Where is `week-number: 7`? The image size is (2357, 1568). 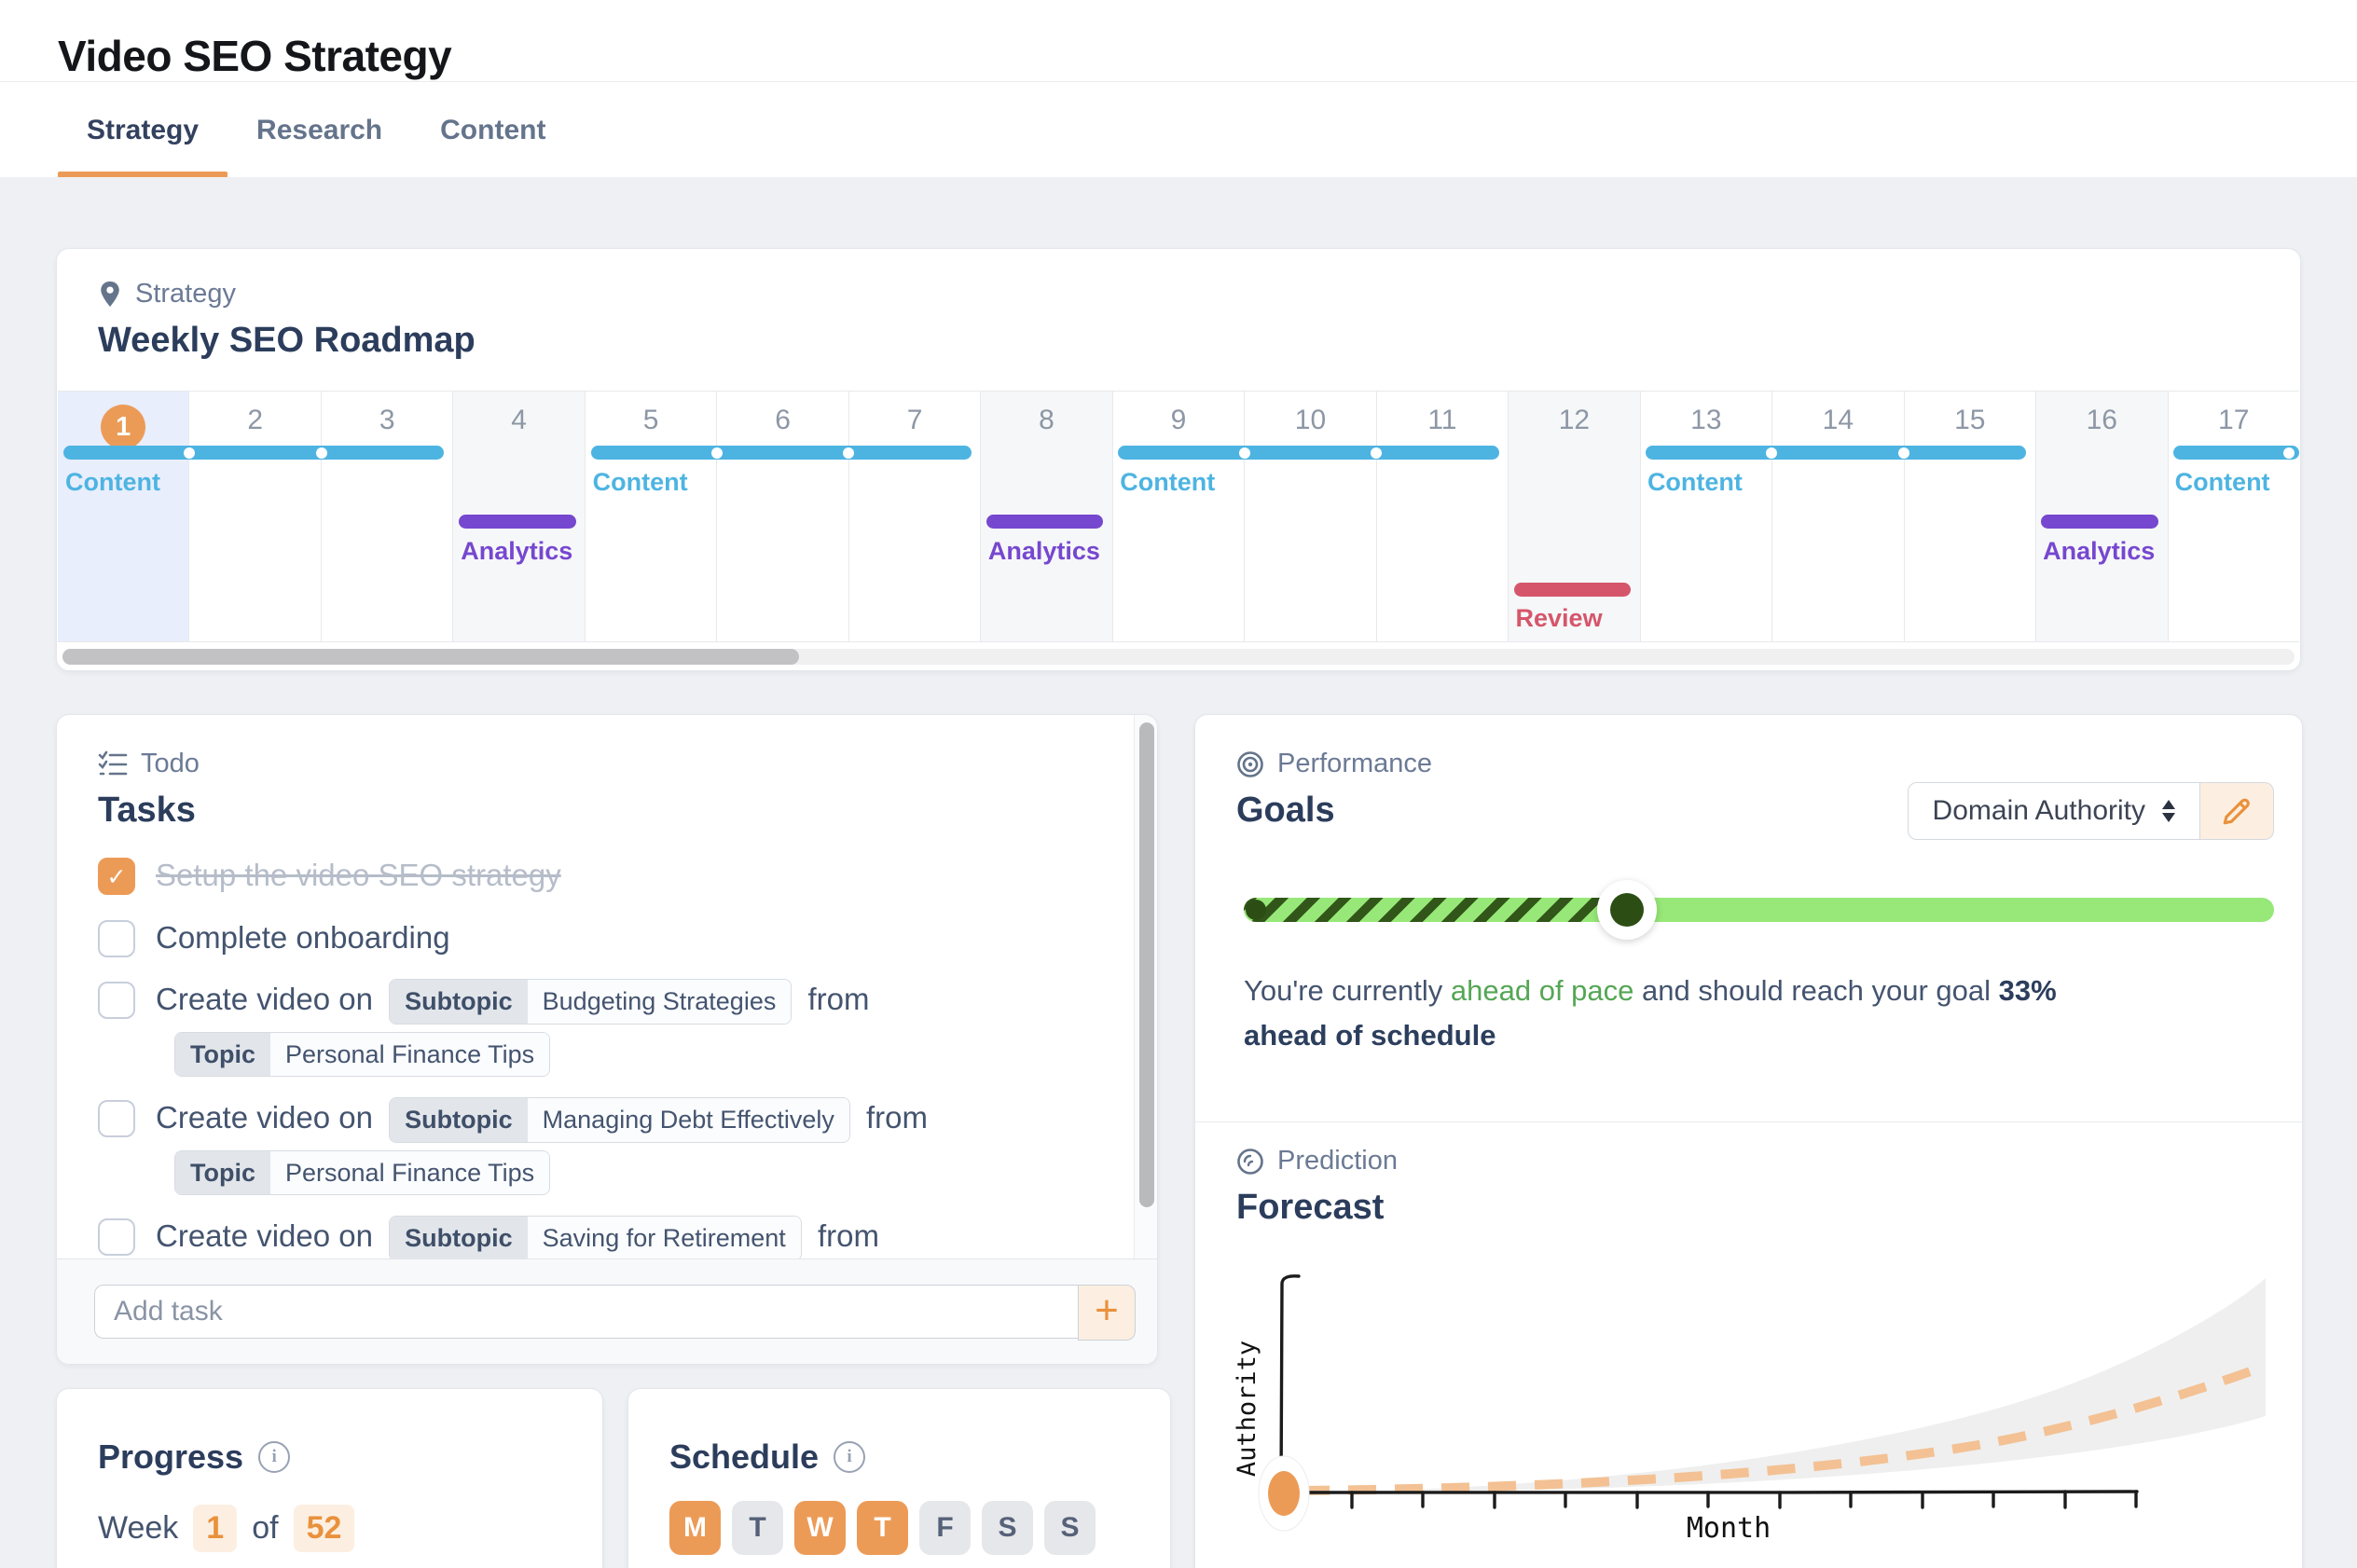
week-number: 7 is located at coordinates (914, 420).